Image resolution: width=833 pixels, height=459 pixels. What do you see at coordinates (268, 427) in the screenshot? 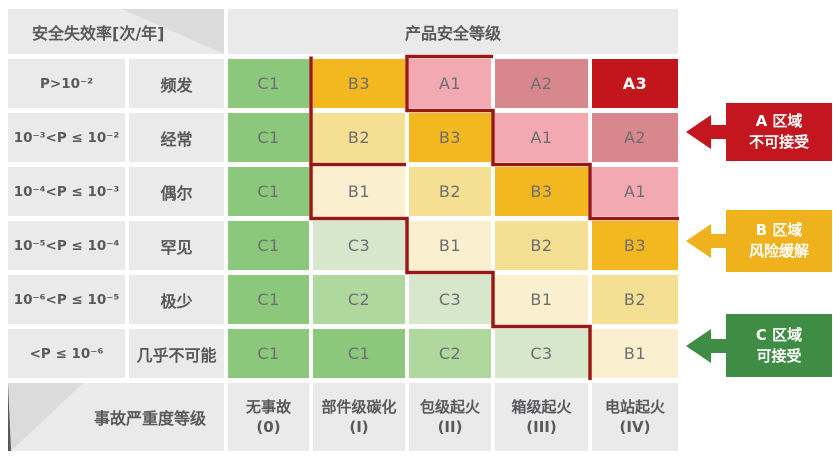
I see `severity-grade: (0)` at bounding box center [268, 427].